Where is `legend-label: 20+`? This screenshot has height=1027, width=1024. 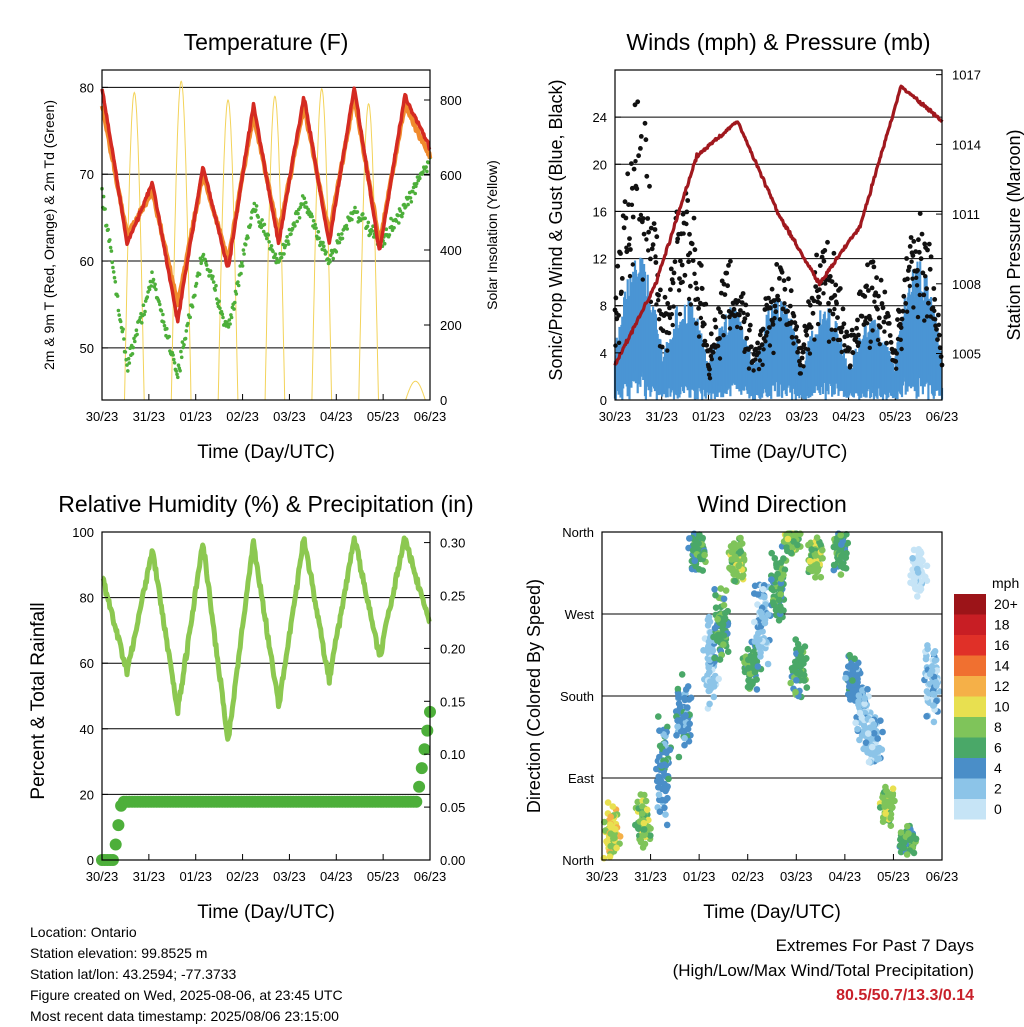 legend-label: 20+ is located at coordinates (1006, 604).